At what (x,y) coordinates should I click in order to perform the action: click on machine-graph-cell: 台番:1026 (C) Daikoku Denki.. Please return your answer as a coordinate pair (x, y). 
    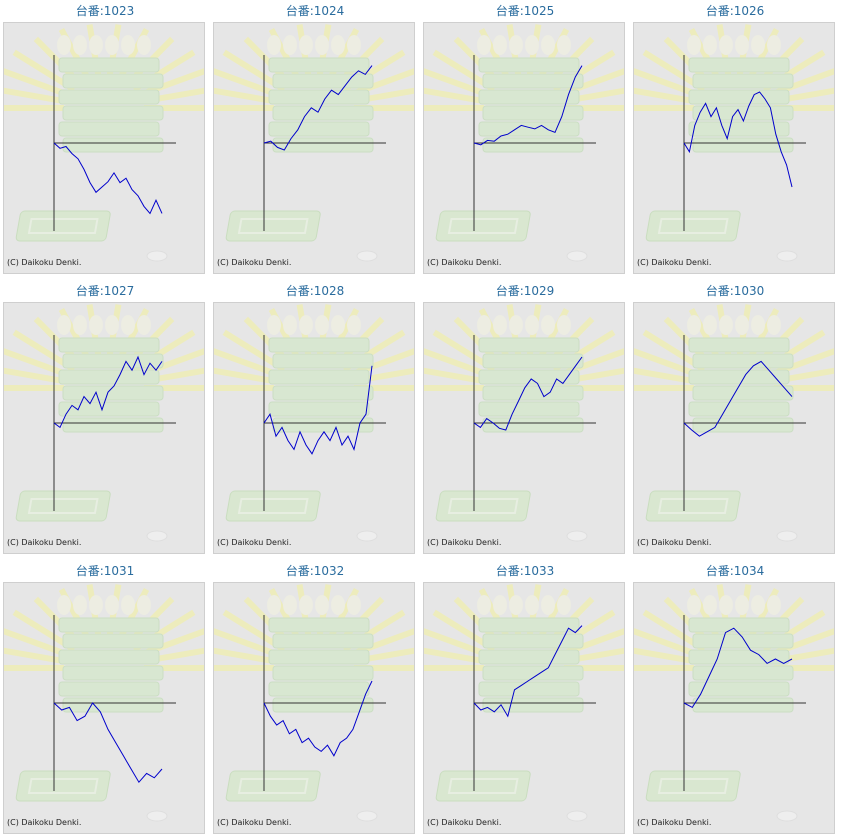
    Looking at the image, I should click on (735, 137).